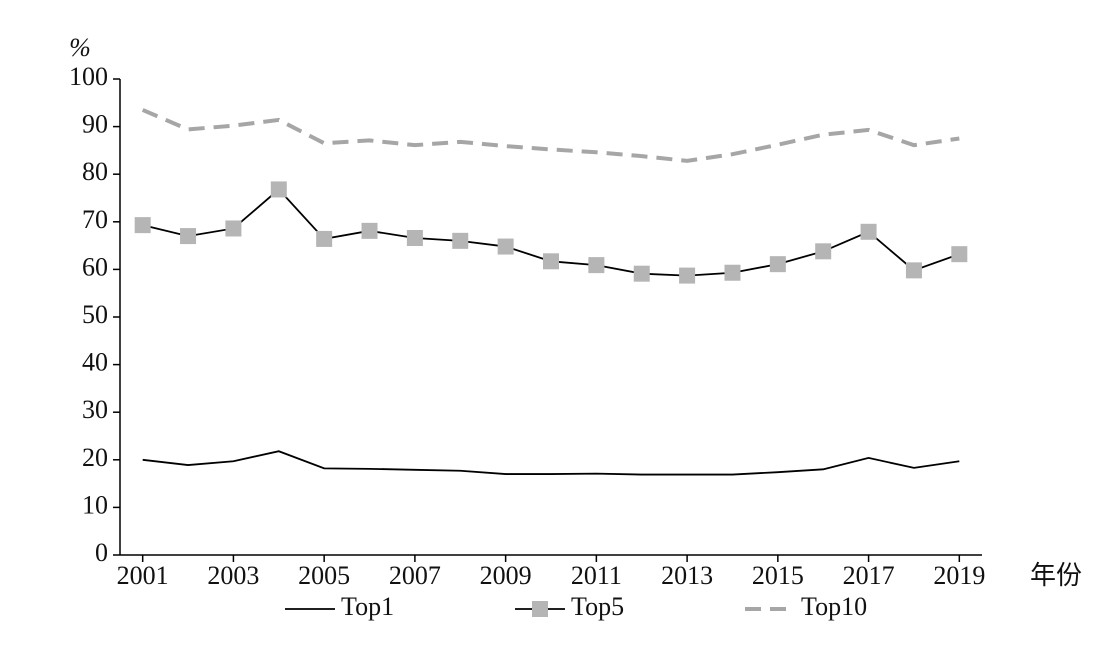 Image resolution: width=1118 pixels, height=645 pixels. I want to click on x-tick-label: 2019, so click(959, 575).